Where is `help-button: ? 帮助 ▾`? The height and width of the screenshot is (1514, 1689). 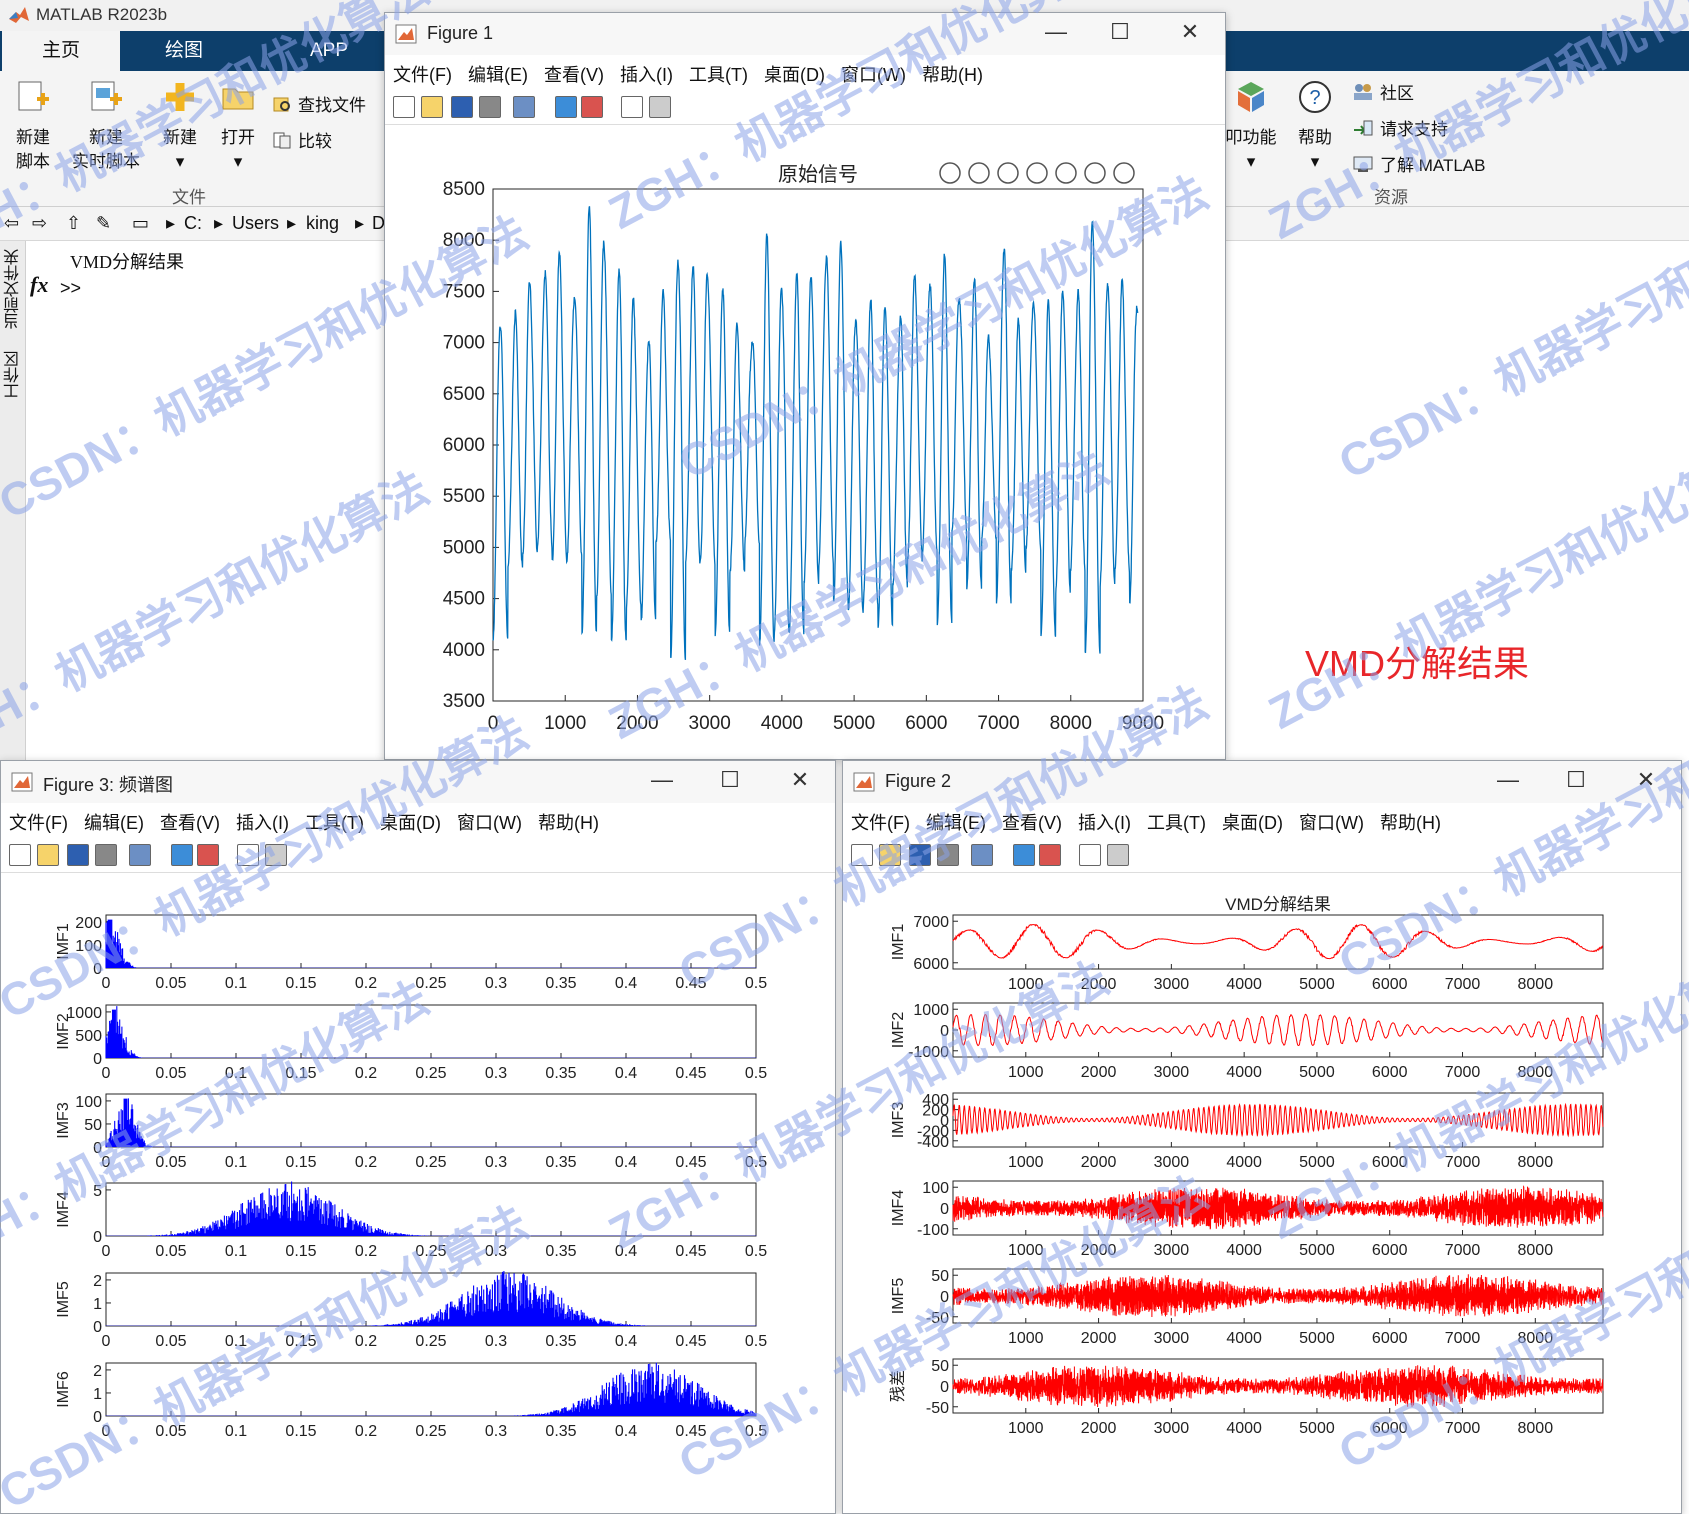
help-button: ? 帮助 ▾ is located at coordinates (1315, 126).